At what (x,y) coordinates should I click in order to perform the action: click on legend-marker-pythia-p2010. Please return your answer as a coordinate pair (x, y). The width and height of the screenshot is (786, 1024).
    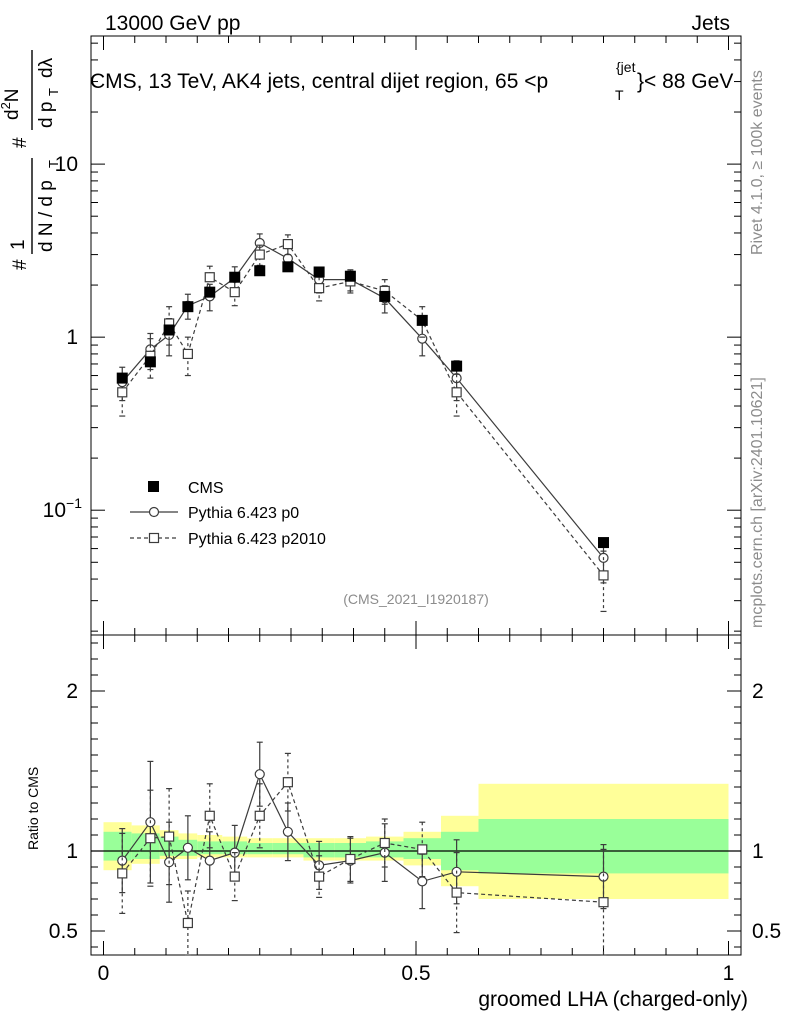
    Looking at the image, I should click on (154, 538).